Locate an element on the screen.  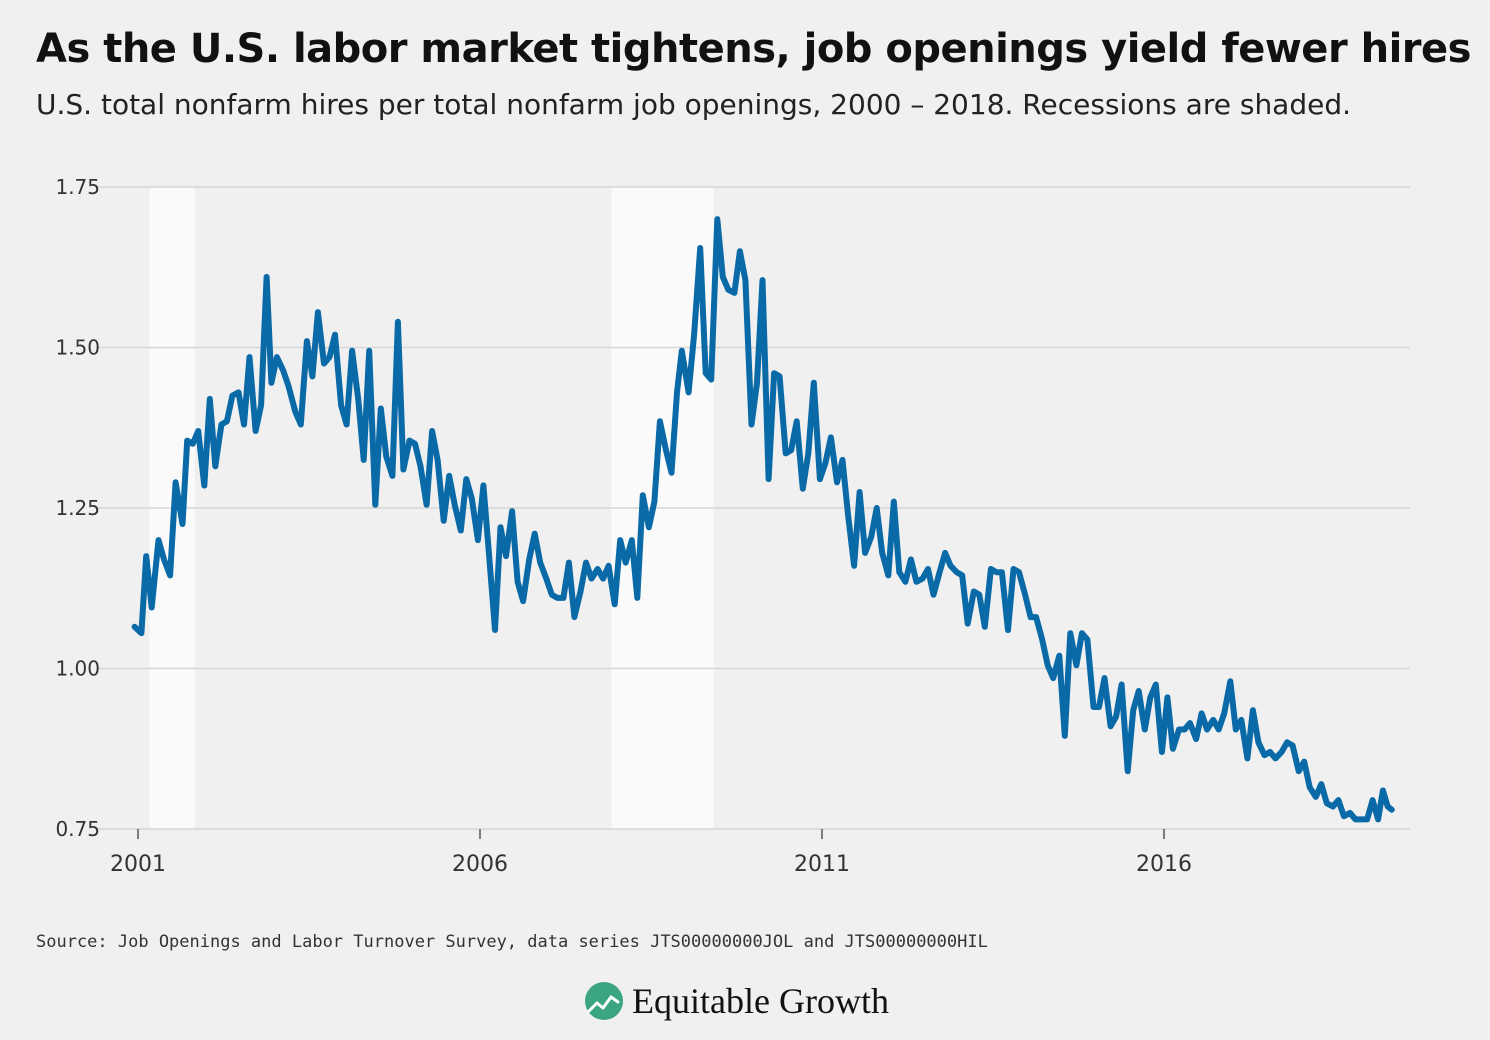
y-tick-label: 0.75 is located at coordinates (77, 829).